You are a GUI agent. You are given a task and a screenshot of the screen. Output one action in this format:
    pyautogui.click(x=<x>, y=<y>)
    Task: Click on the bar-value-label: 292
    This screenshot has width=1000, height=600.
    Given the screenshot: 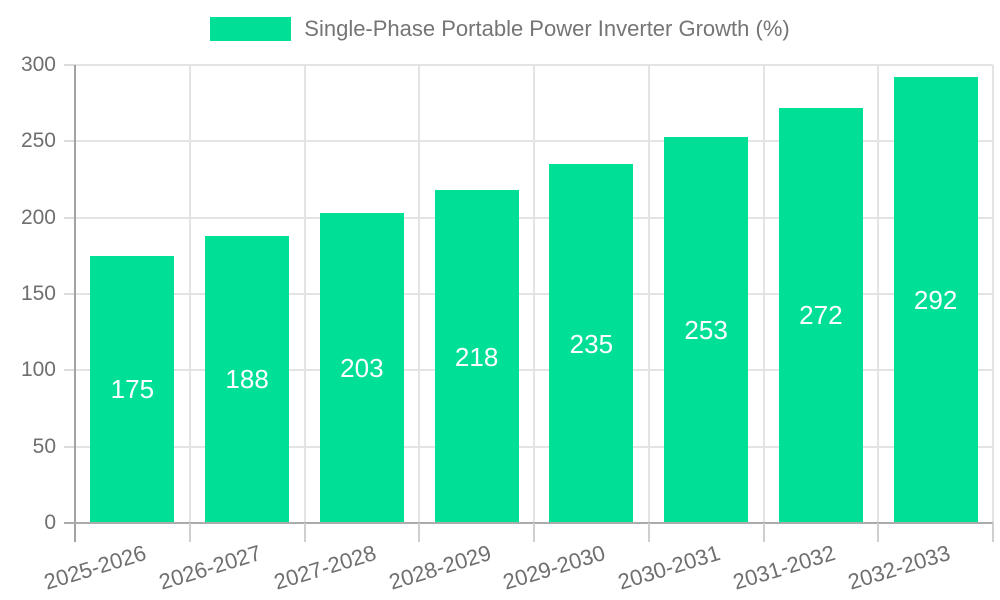 What is the action you would take?
    pyautogui.click(x=935, y=300)
    